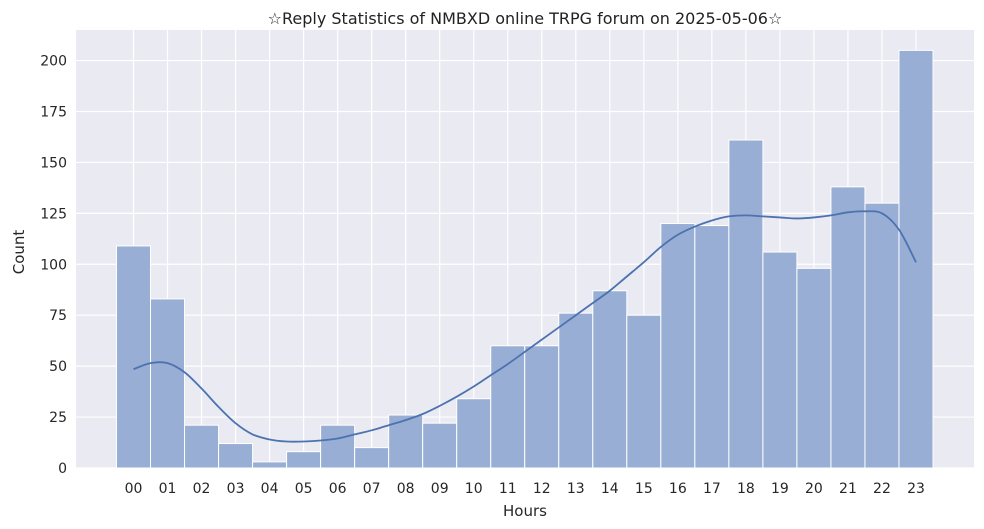  What do you see at coordinates (236, 489) in the screenshot?
I see `x-tick-label: 03` at bounding box center [236, 489].